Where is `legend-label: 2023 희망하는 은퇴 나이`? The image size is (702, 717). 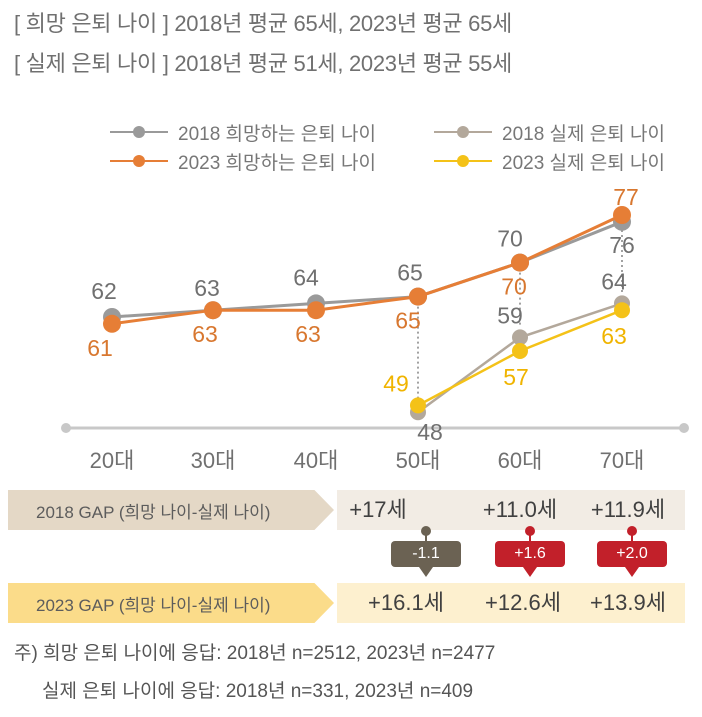 legend-label: 2023 희망하는 은퇴 나이 is located at coordinates (277, 163).